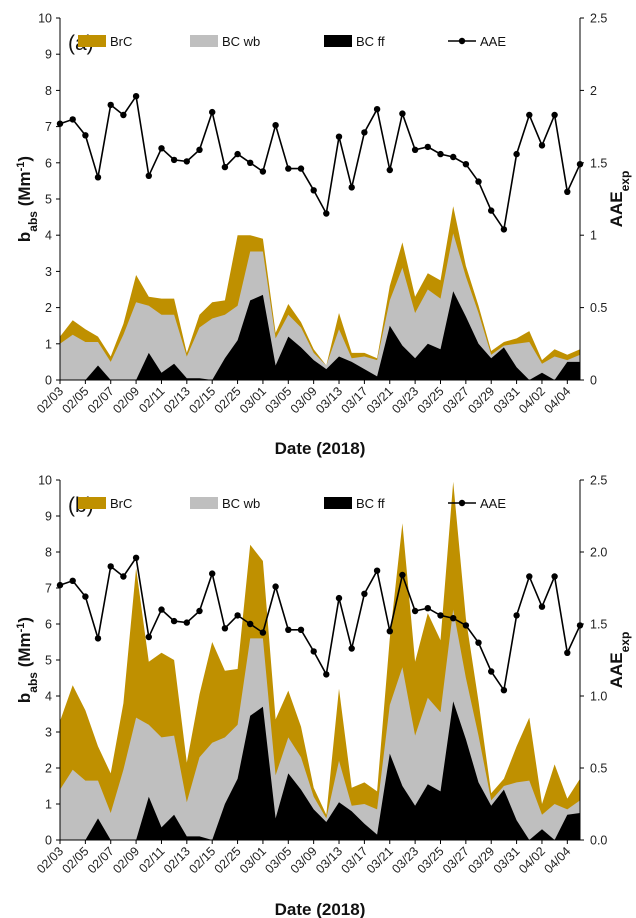 Image resolution: width=636 pixels, height=918 pixels. What do you see at coordinates (380, 400) in the screenshot?
I see `x-tick-label: 03/21` at bounding box center [380, 400].